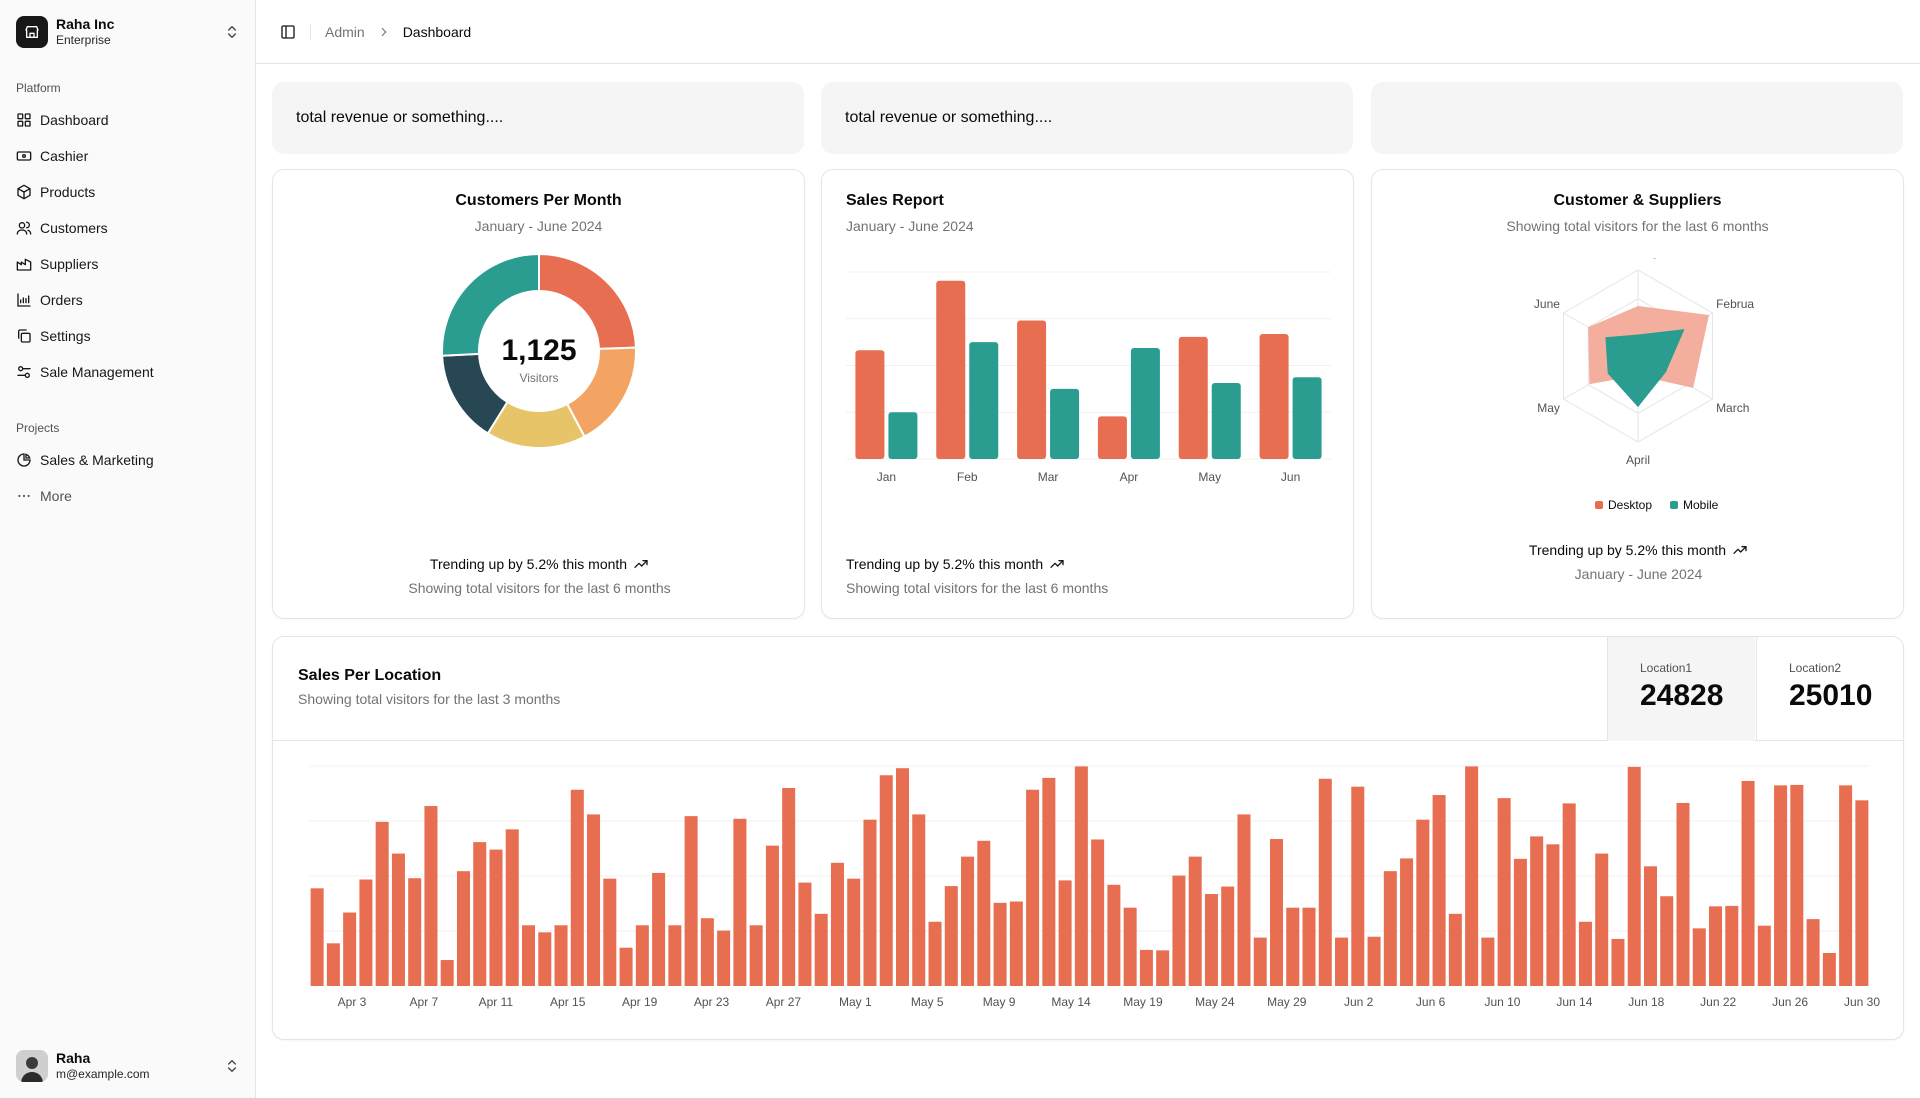 Image resolution: width=1920 pixels, height=1098 pixels. What do you see at coordinates (128, 120) in the screenshot?
I see `sidebar-item-dashboard: Dashboard` at bounding box center [128, 120].